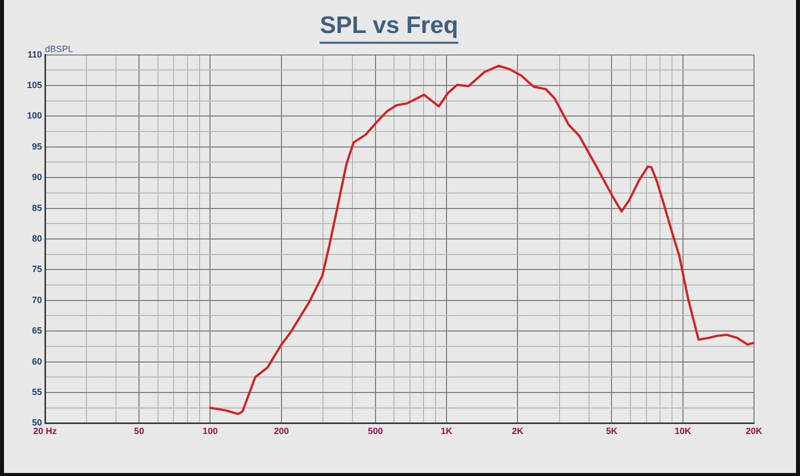 The image size is (800, 476). I want to click on y-tick-label: 100, so click(34, 115).